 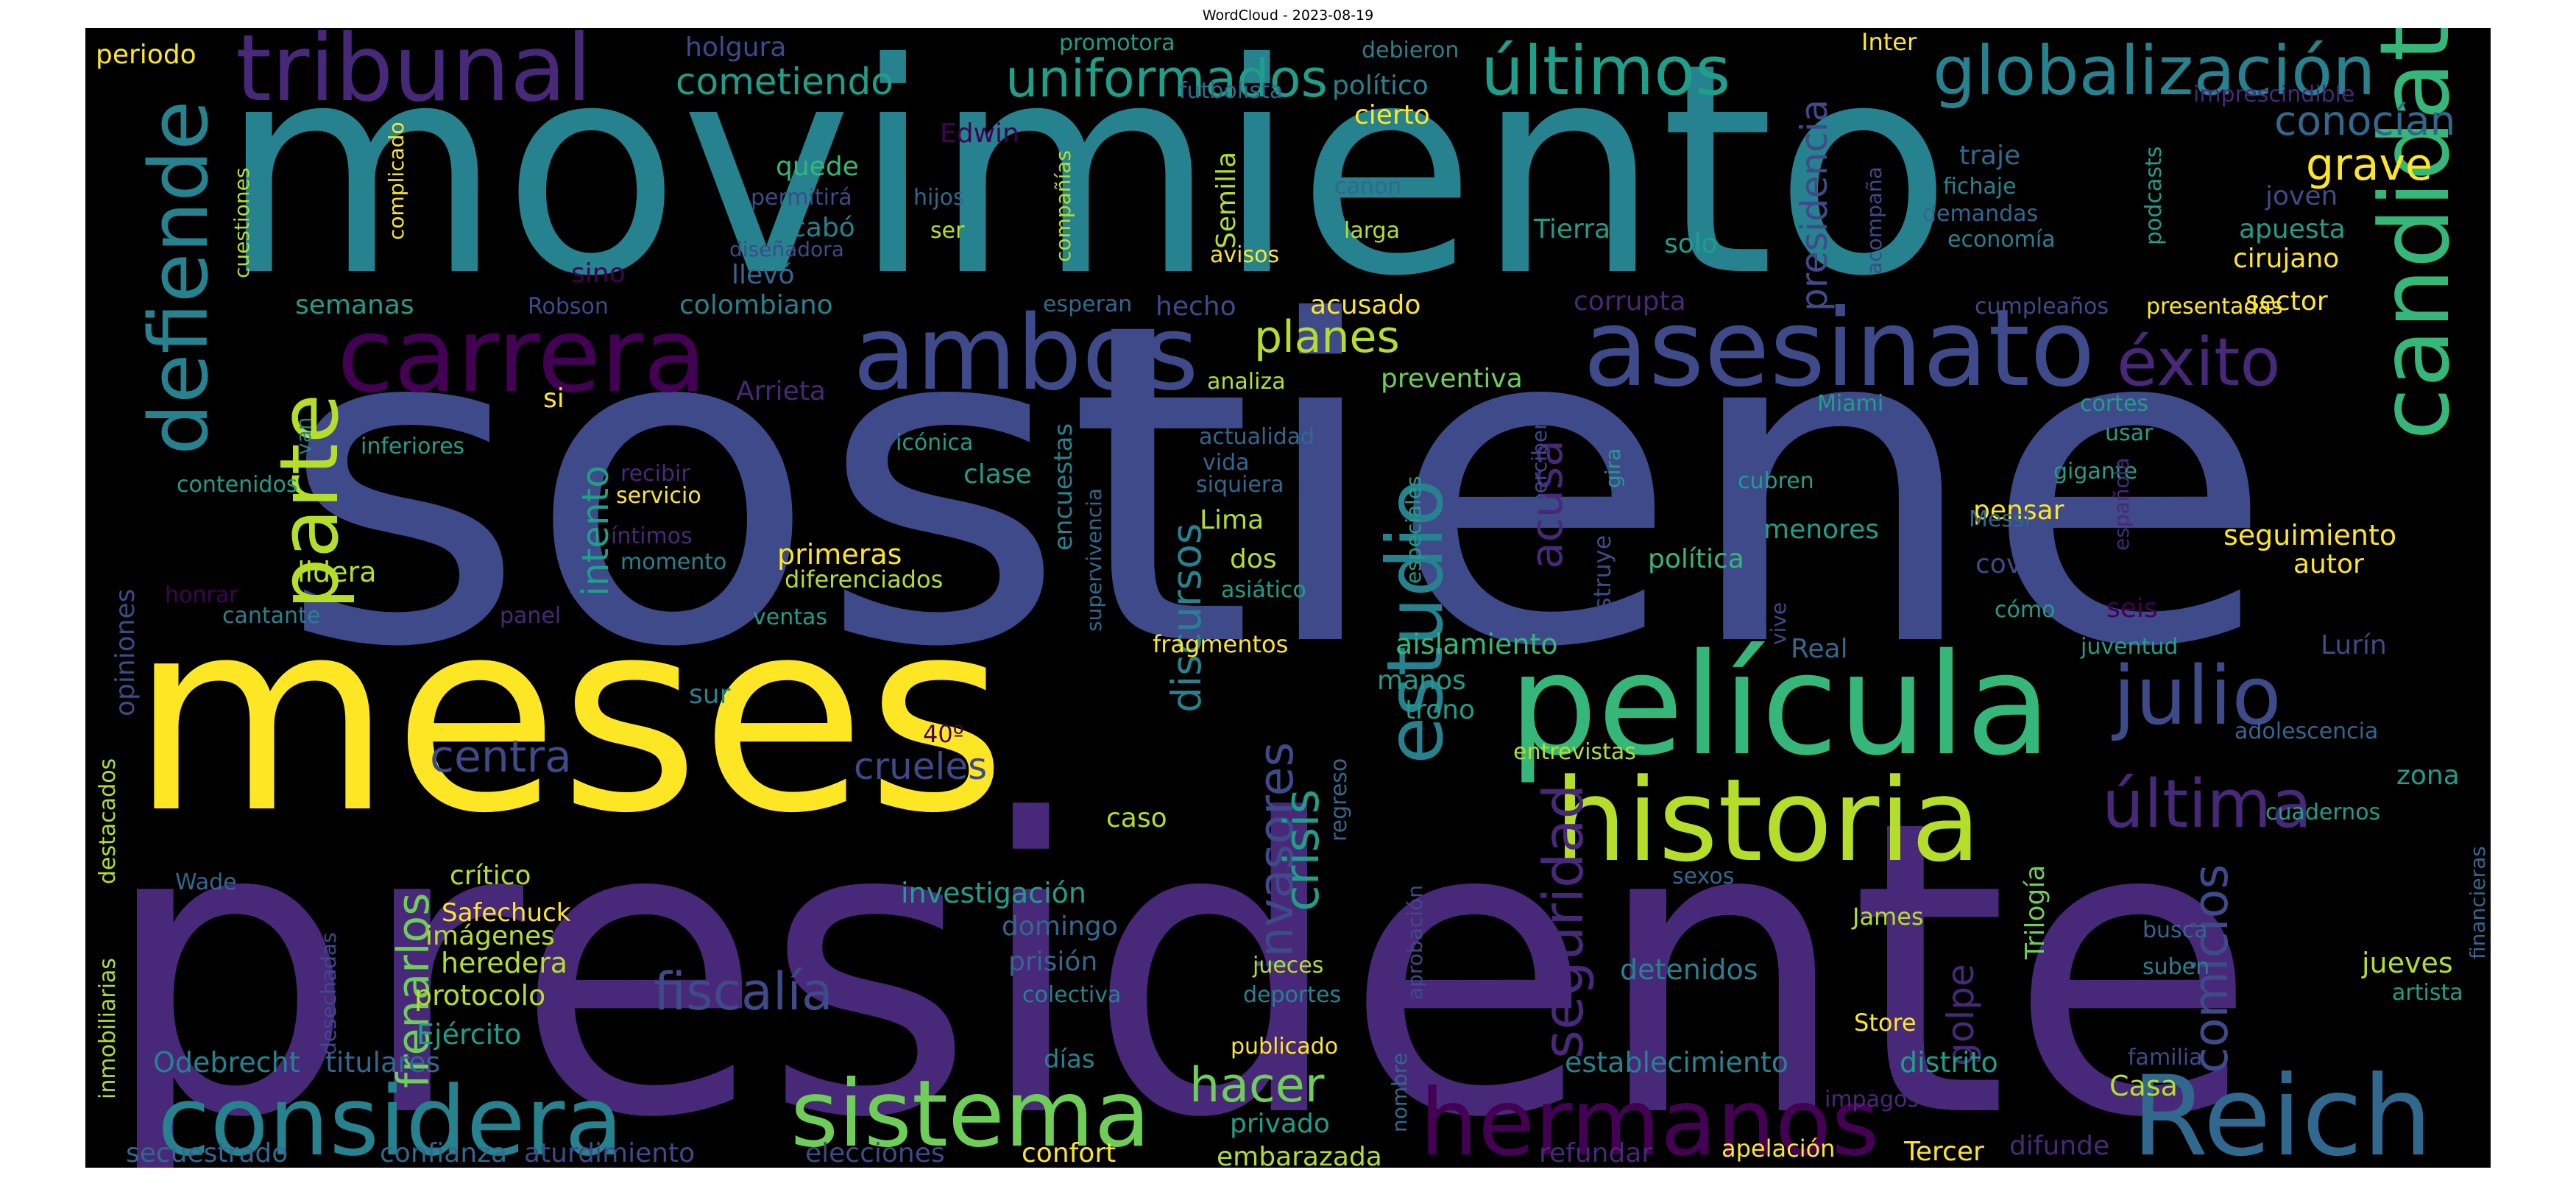 What do you see at coordinates (2415, 234) in the screenshot?
I see `word-cloud-word: candidato` at bounding box center [2415, 234].